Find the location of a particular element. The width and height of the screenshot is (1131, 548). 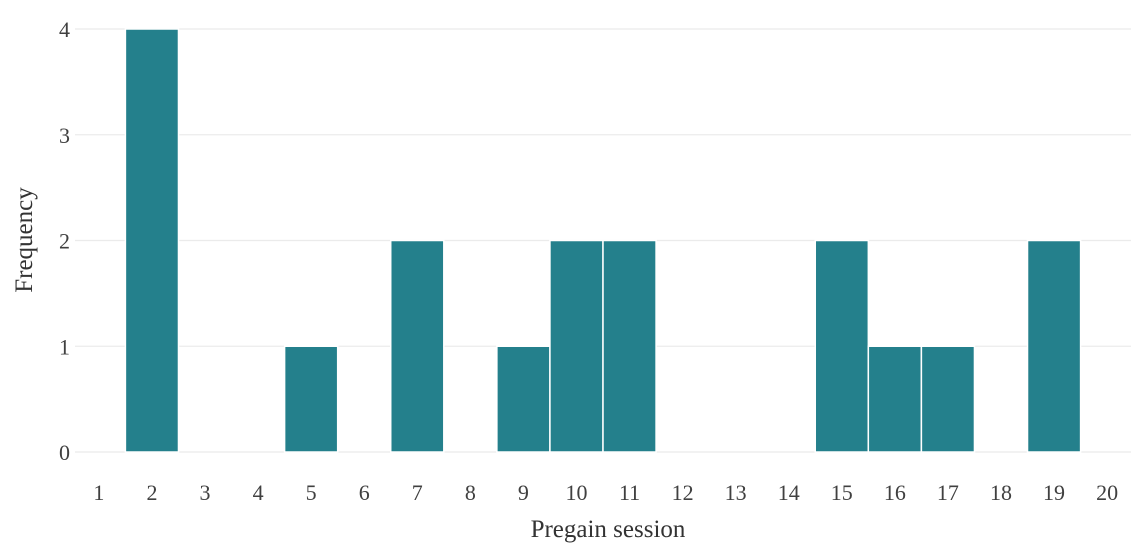

x-tick-label: 10 is located at coordinates (576, 492).